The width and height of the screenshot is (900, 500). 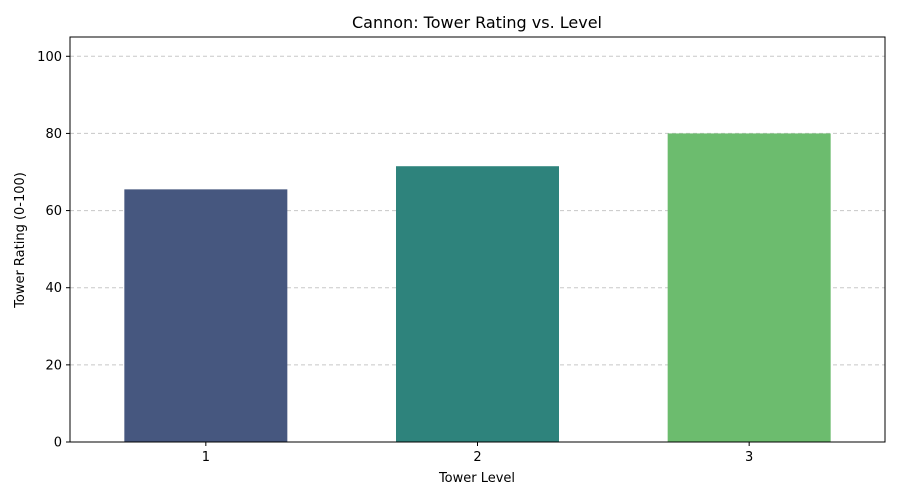 I want to click on y-tick-label: 0, so click(x=58, y=443).